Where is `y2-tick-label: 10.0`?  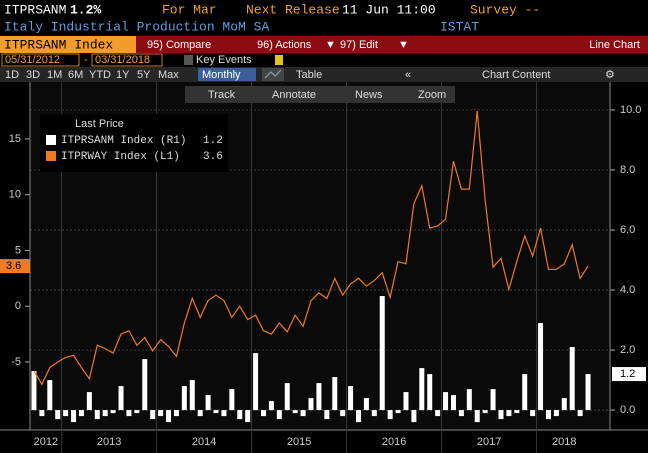 y2-tick-label: 10.0 is located at coordinates (630, 110).